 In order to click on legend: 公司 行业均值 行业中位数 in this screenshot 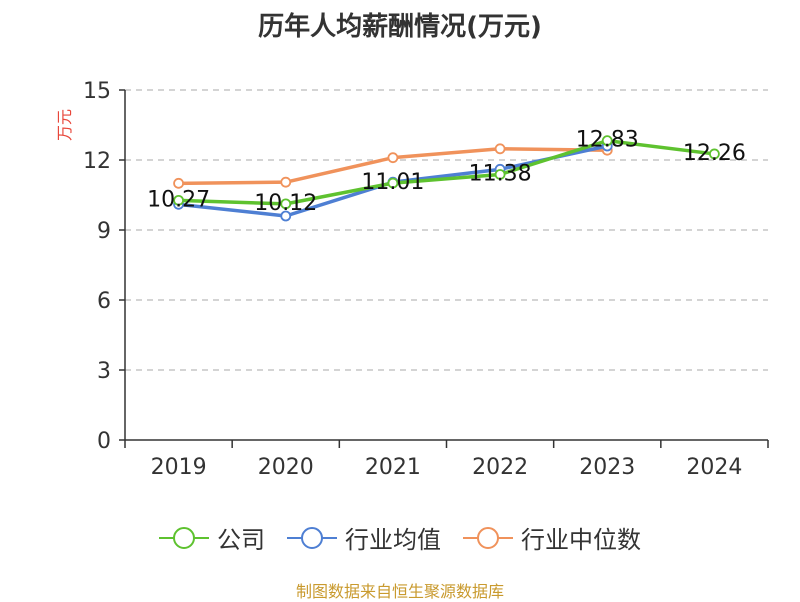, I will do `click(400, 537)`.